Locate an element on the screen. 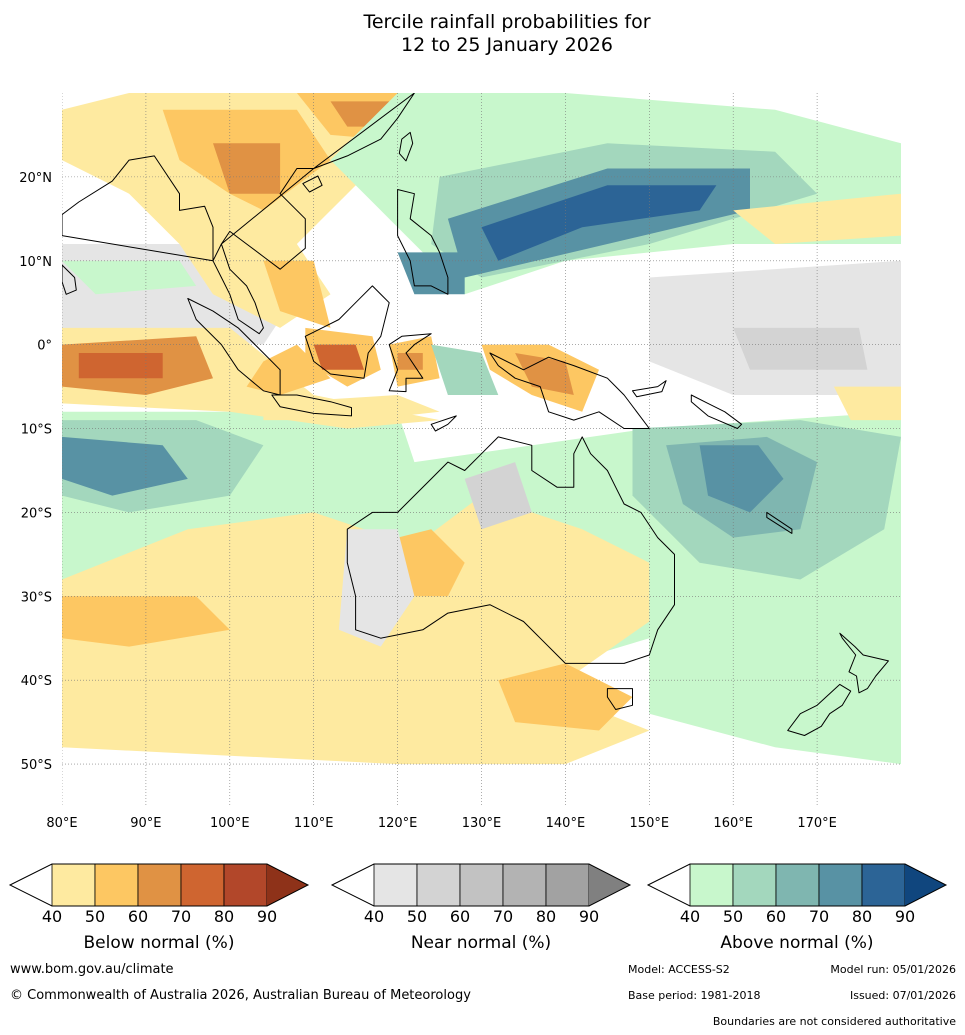 Image resolution: width=965 pixels, height=1035 pixels. colorbar-near-tick-40: 40 is located at coordinates (374, 916).